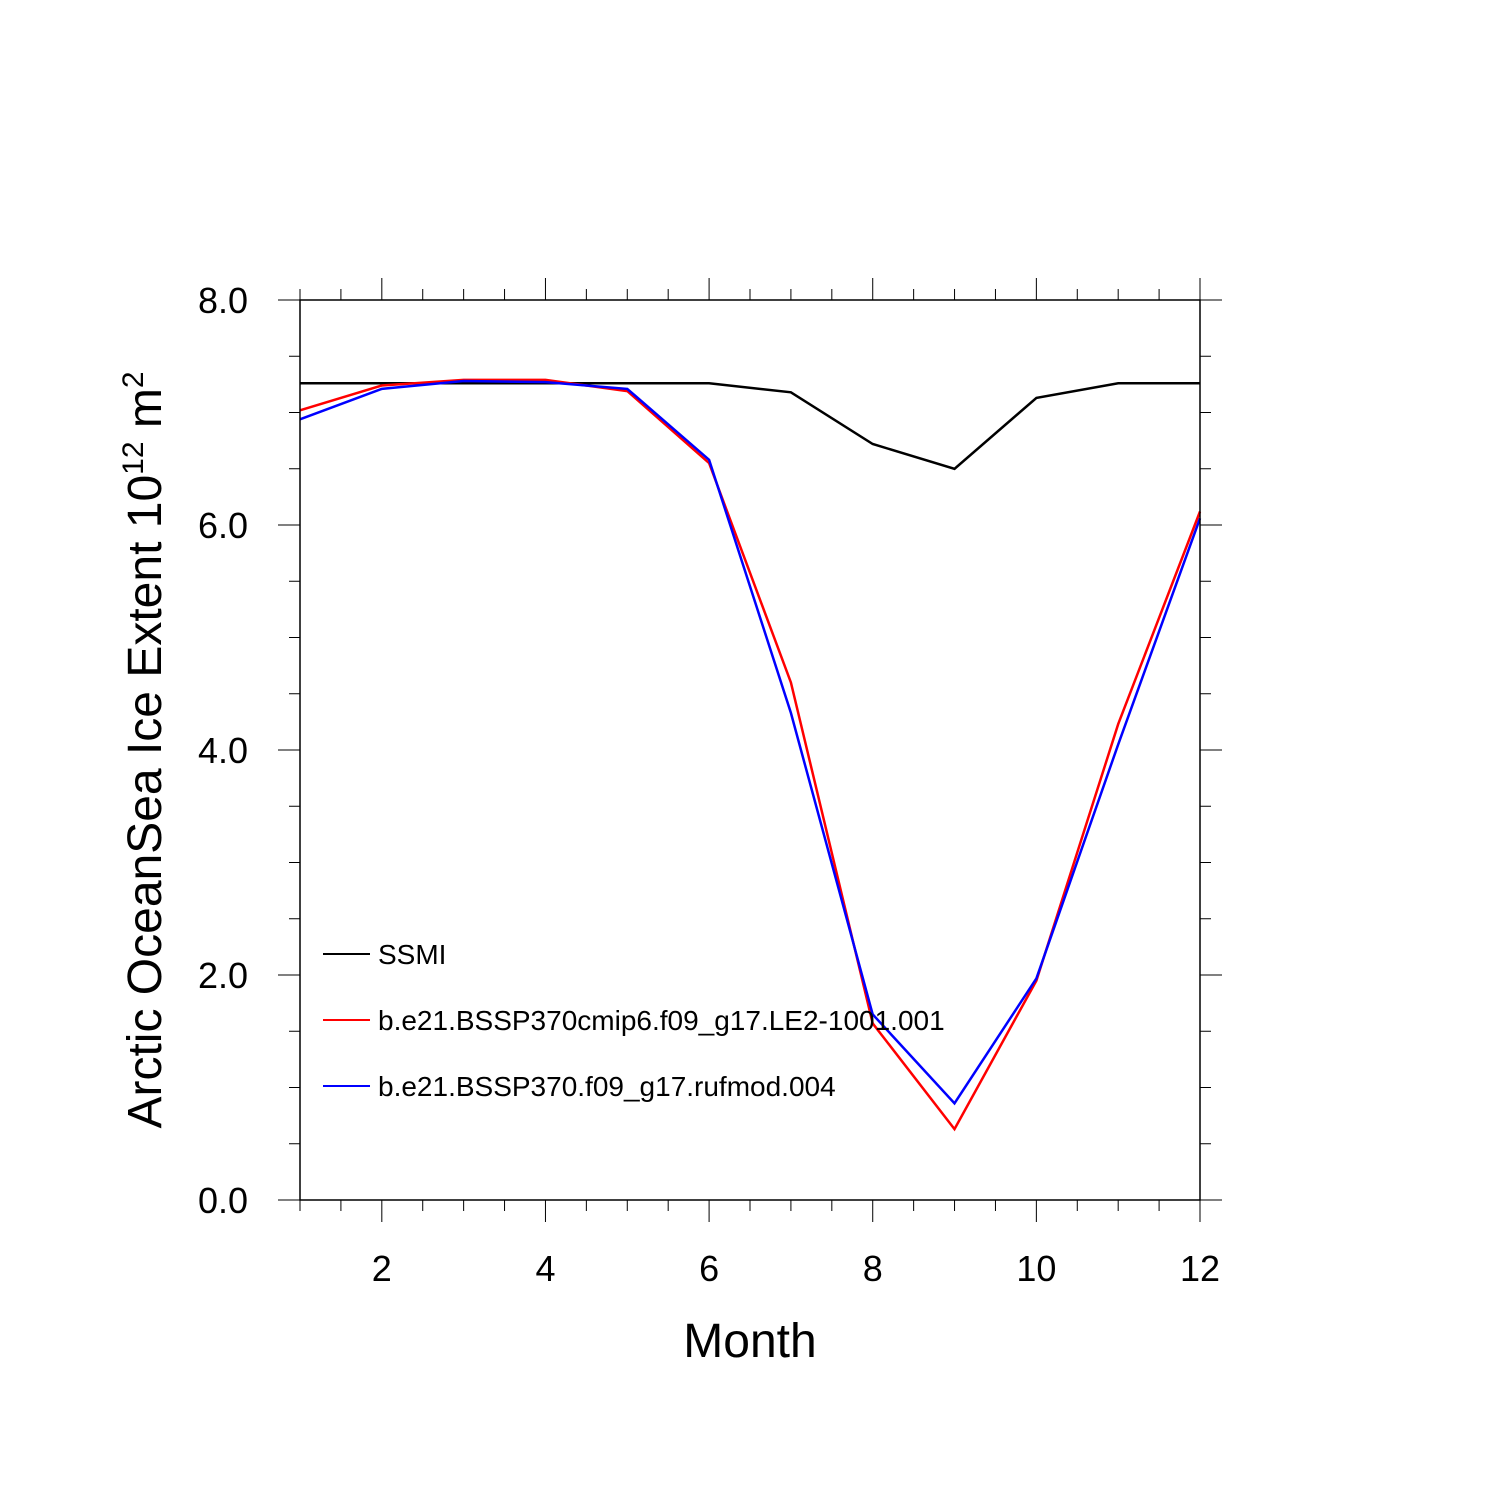 The width and height of the screenshot is (1500, 1500). What do you see at coordinates (223, 975) in the screenshot?
I see `y-tick-label-2: 2.0` at bounding box center [223, 975].